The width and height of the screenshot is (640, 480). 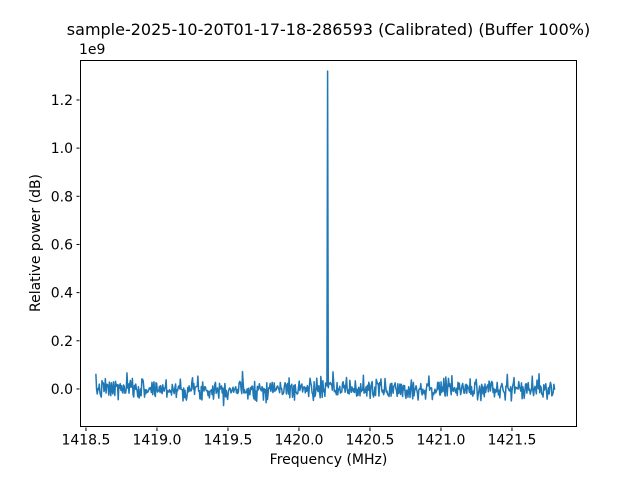 I want to click on x-tick-label: 1419.0, so click(x=156, y=441).